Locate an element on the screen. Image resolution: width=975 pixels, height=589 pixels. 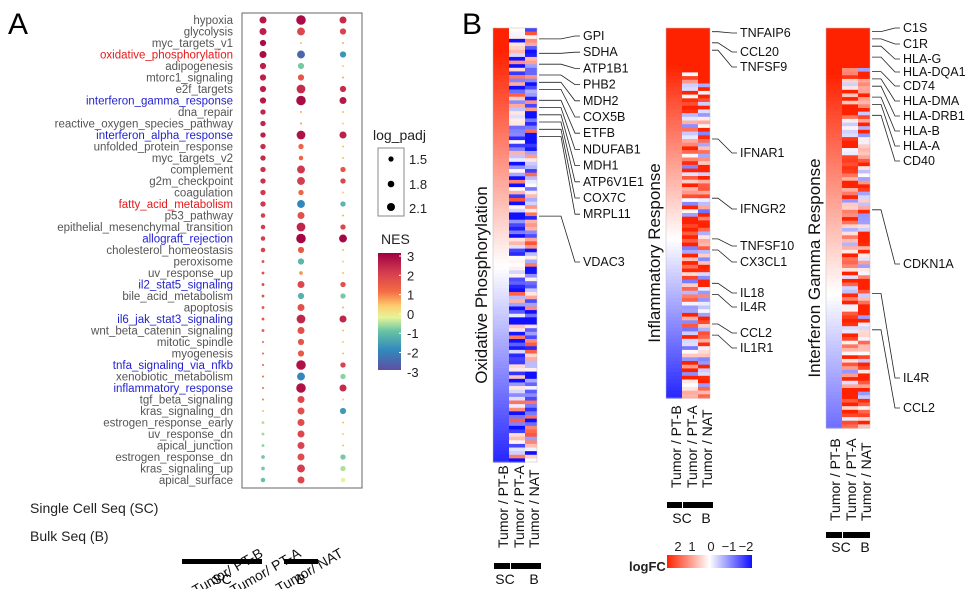
gene-label: IL4R is located at coordinates (753, 307).